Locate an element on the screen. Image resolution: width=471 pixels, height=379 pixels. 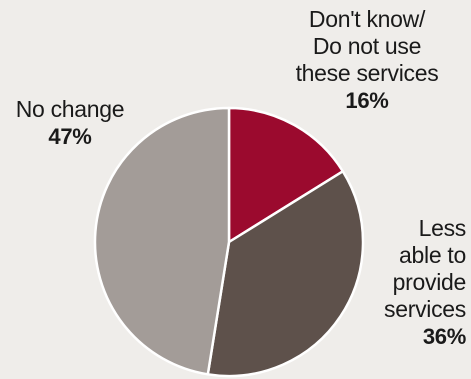
slice-value-no-change: 47% is located at coordinates (70, 136).